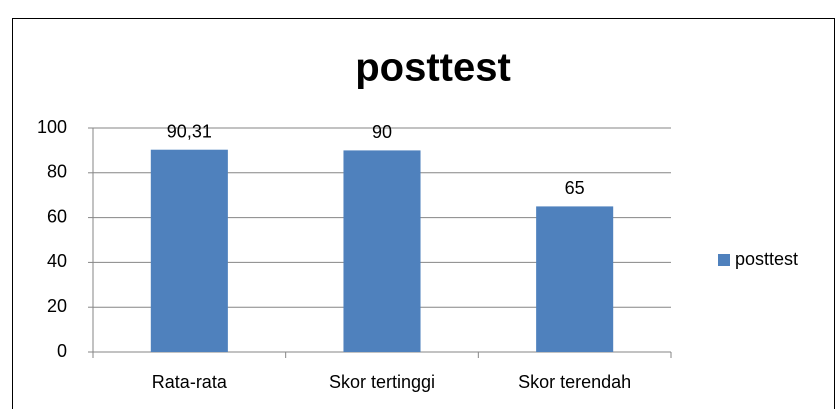  What do you see at coordinates (766, 259) in the screenshot?
I see `legend-label: posttest` at bounding box center [766, 259].